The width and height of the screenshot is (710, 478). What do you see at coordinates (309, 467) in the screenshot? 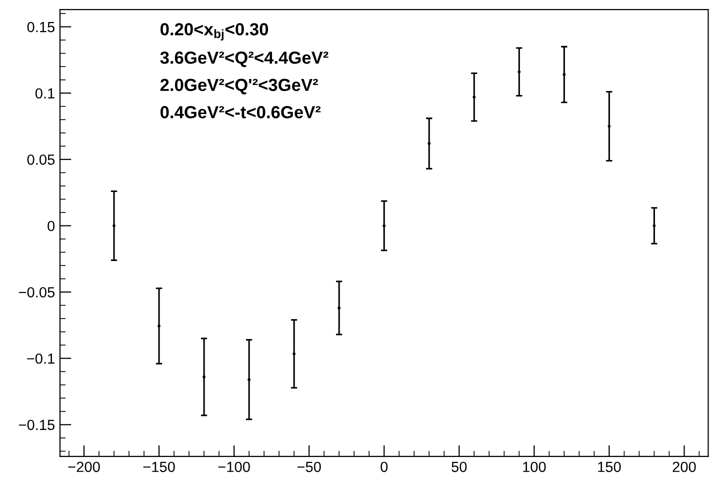
I see `x-tick-label: −50` at bounding box center [309, 467].